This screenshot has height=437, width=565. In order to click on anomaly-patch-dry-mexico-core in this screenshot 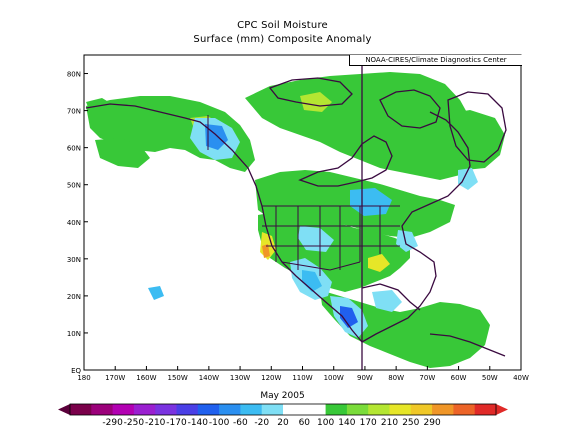, I will do `click(312, 281)`.